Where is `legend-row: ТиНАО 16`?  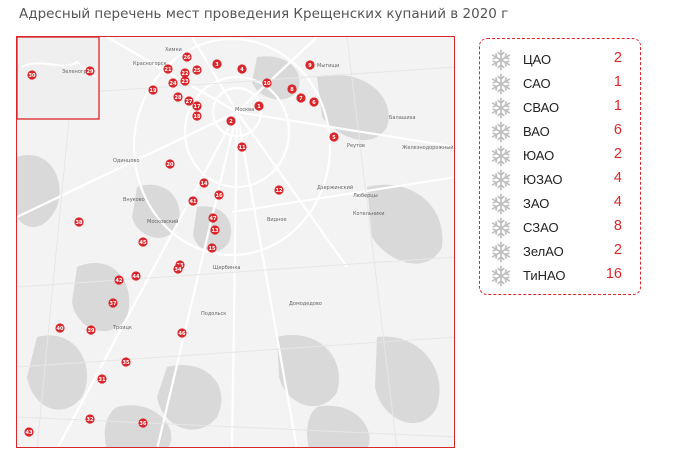 legend-row: ТиНАО 16 is located at coordinates (561, 277).